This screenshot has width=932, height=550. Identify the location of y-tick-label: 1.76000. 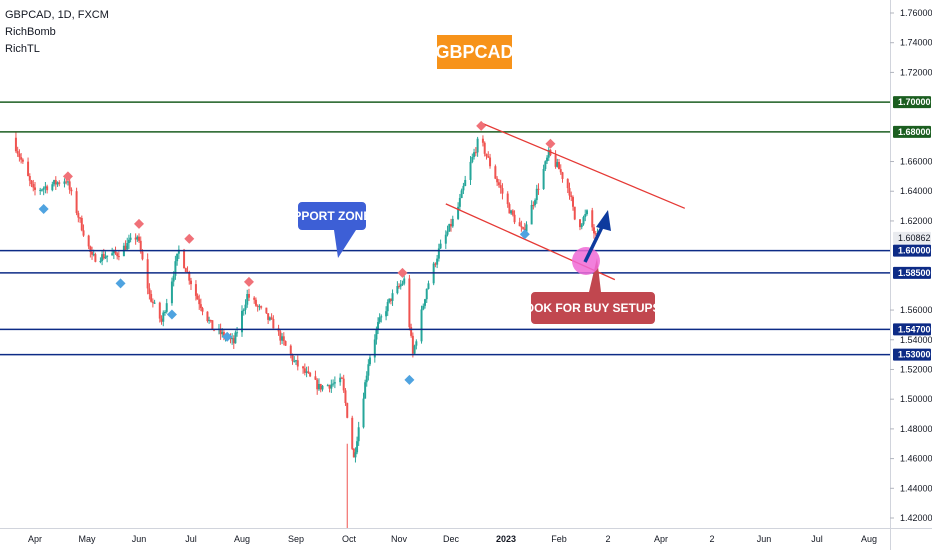
(916, 13).